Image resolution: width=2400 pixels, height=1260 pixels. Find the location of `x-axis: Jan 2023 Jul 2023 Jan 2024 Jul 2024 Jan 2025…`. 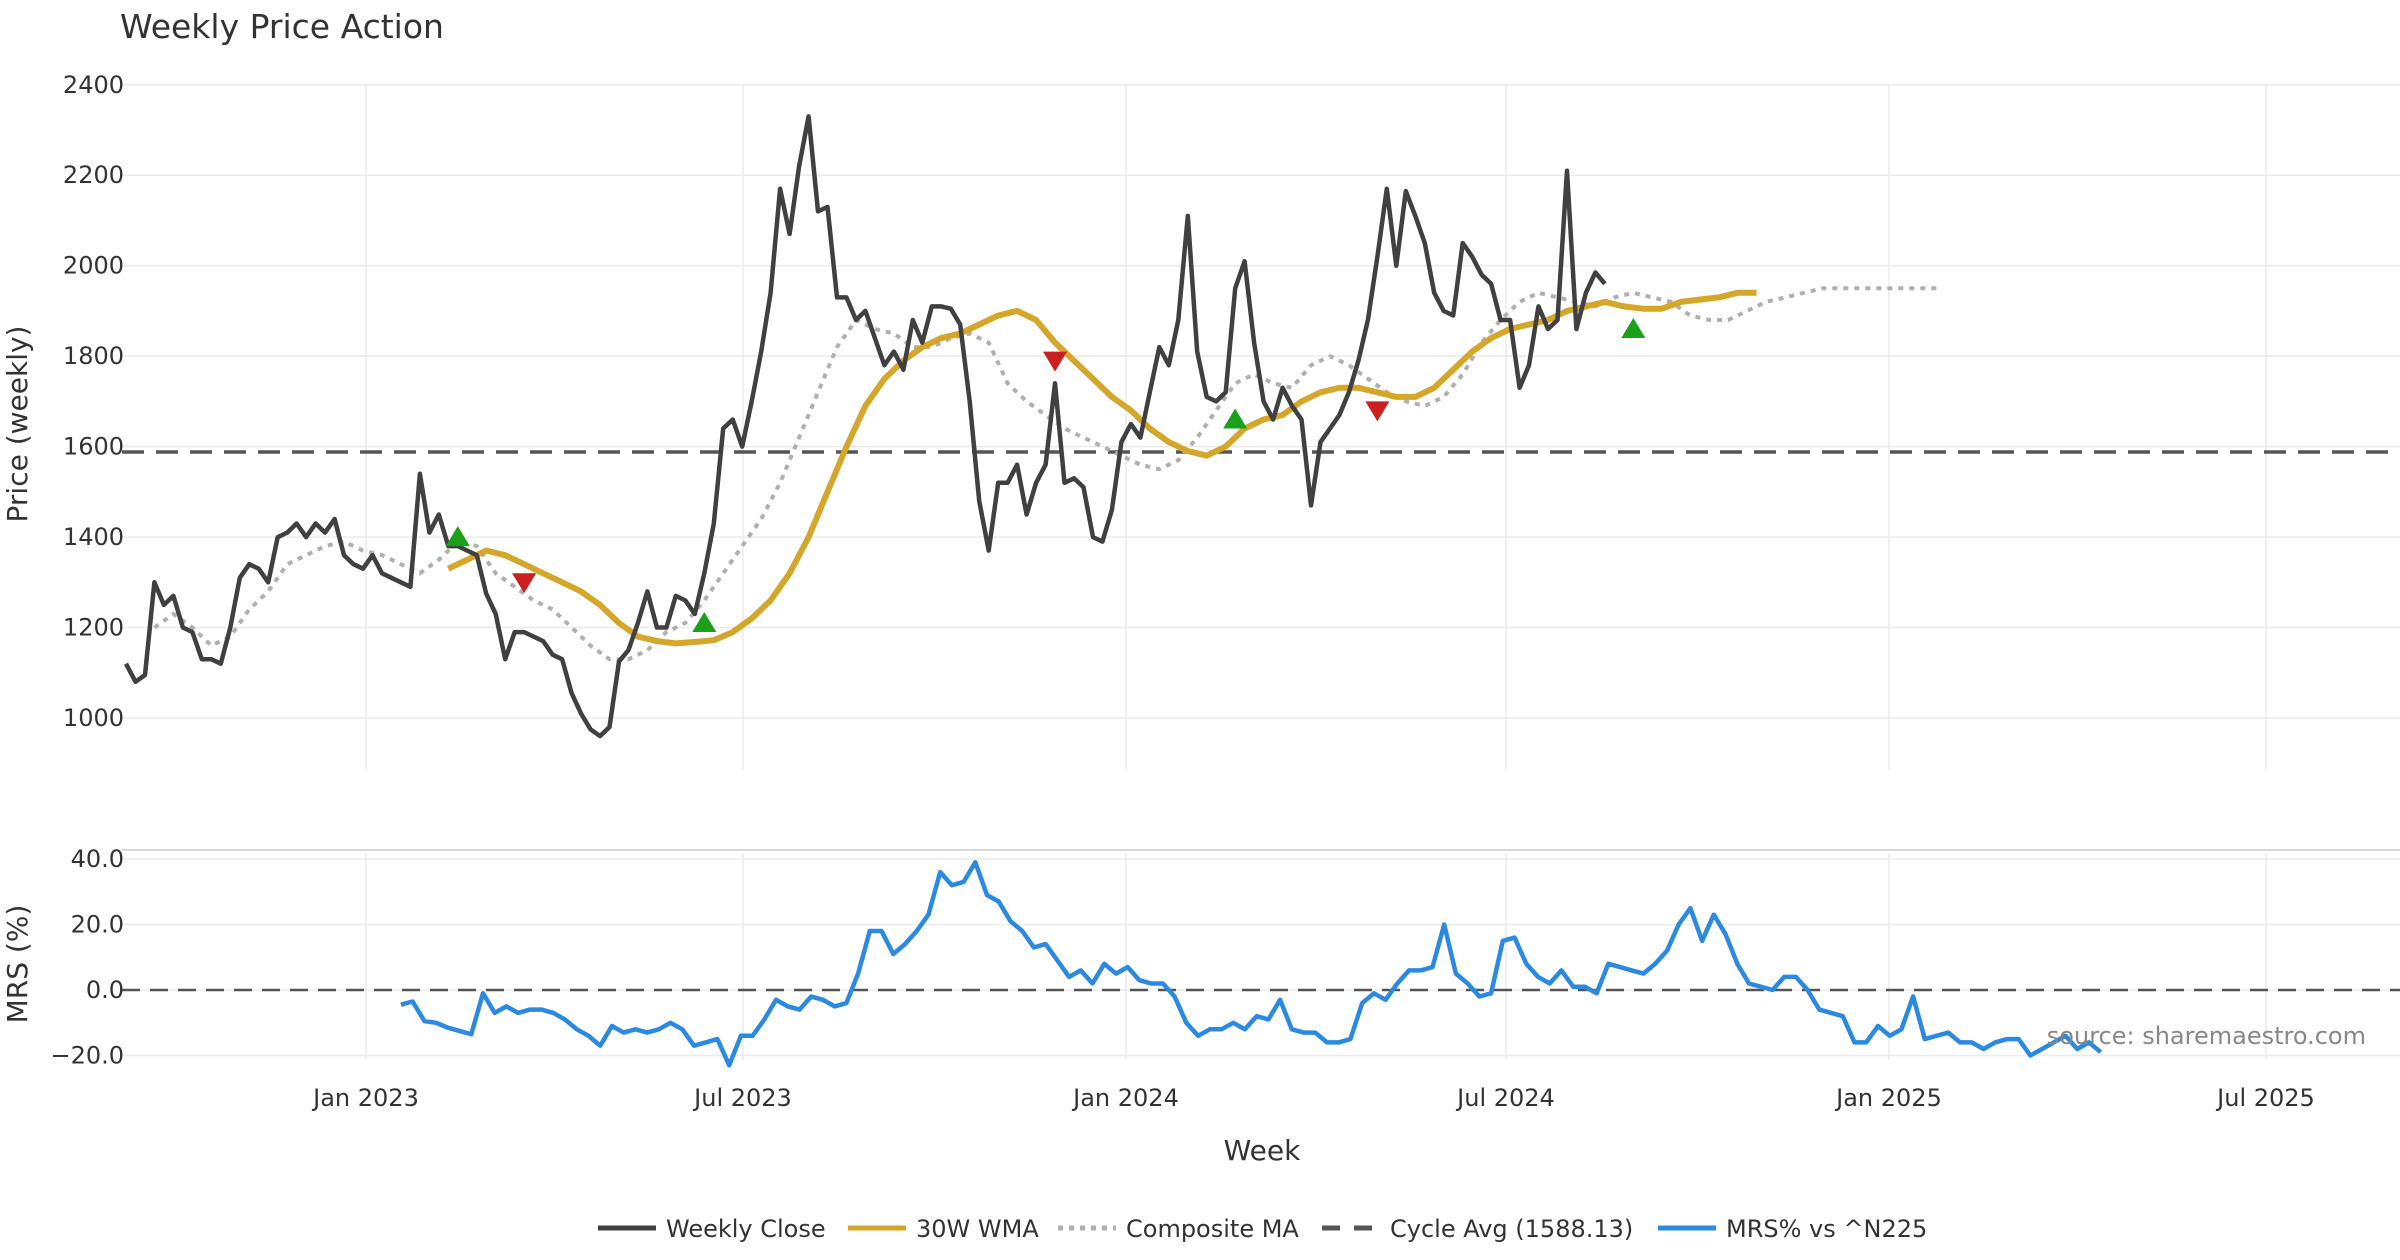

x-axis: Jan 2023 Jul 2023 Jan 2024 Jul 2024 Jan 2025… is located at coordinates (1313, 1098).